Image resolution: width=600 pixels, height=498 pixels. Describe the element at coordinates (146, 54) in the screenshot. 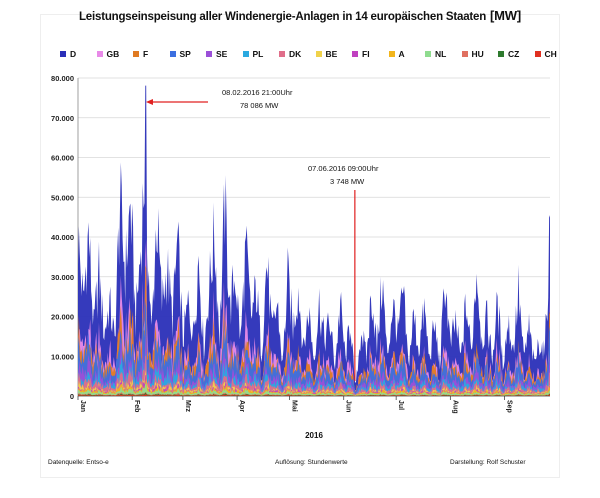

I see `legend-label: F` at that location.